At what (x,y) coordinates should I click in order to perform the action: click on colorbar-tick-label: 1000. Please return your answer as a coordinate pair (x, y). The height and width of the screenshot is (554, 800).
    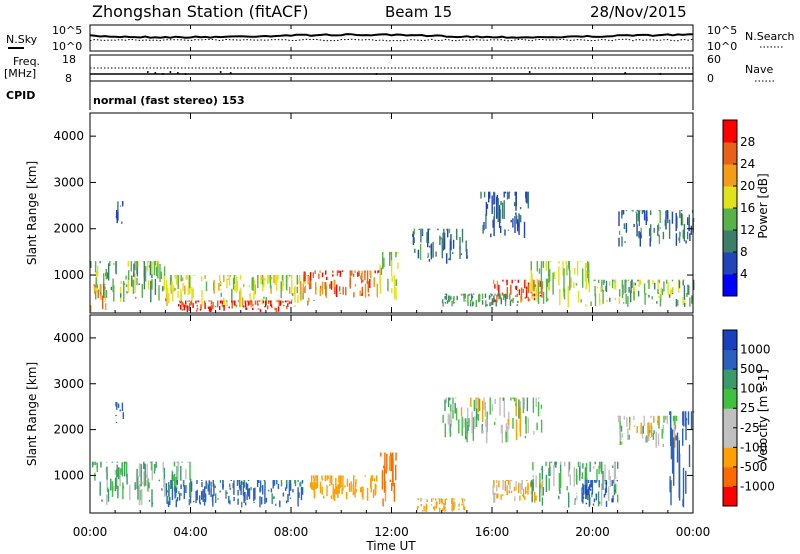
    Looking at the image, I should click on (755, 350).